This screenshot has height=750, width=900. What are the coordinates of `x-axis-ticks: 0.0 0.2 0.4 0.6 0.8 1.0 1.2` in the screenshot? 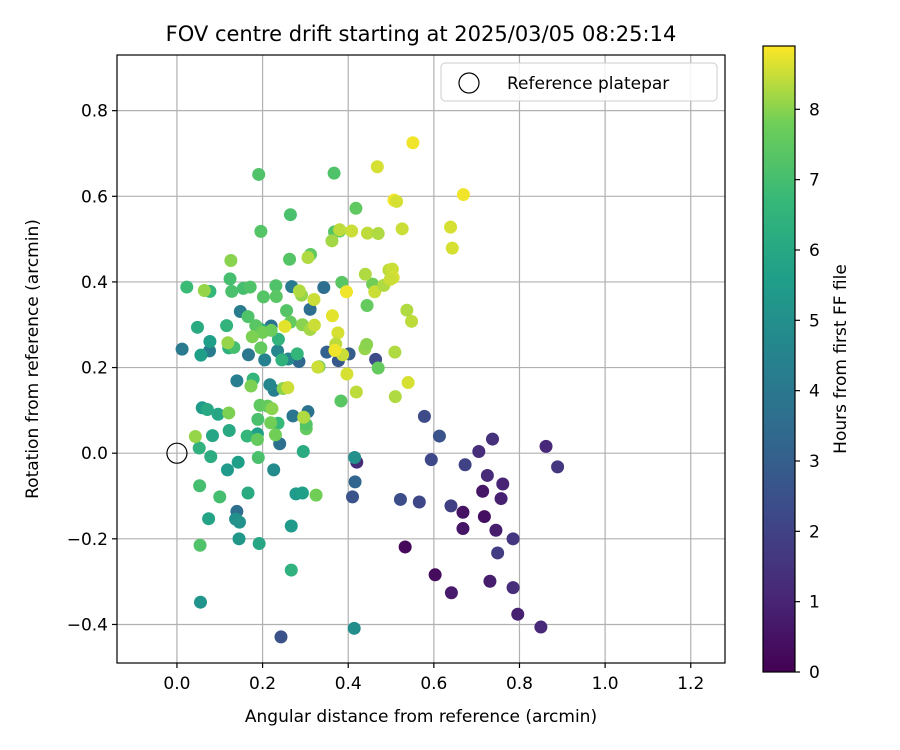 It's located at (433, 678).